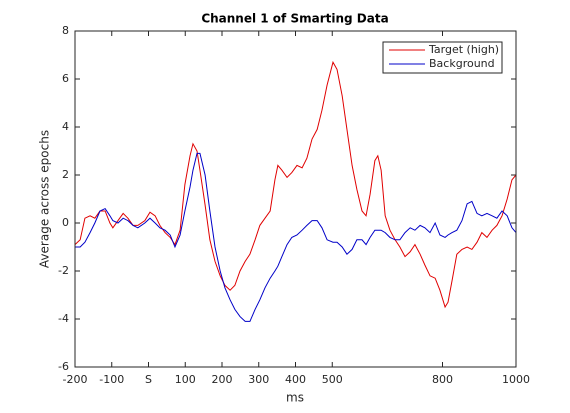 Image resolution: width=570 pixels, height=413 pixels. Describe the element at coordinates (65, 174) in the screenshot. I see `y-tick-label: 2` at that location.